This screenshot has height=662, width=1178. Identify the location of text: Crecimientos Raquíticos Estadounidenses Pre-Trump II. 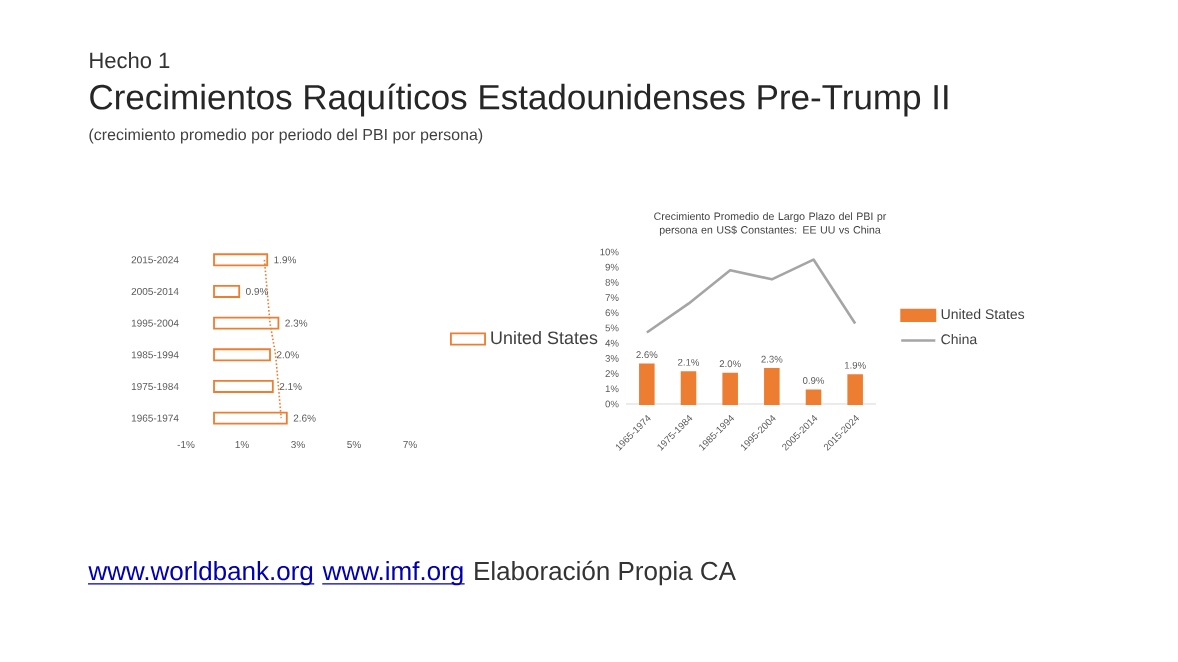
(519, 100).